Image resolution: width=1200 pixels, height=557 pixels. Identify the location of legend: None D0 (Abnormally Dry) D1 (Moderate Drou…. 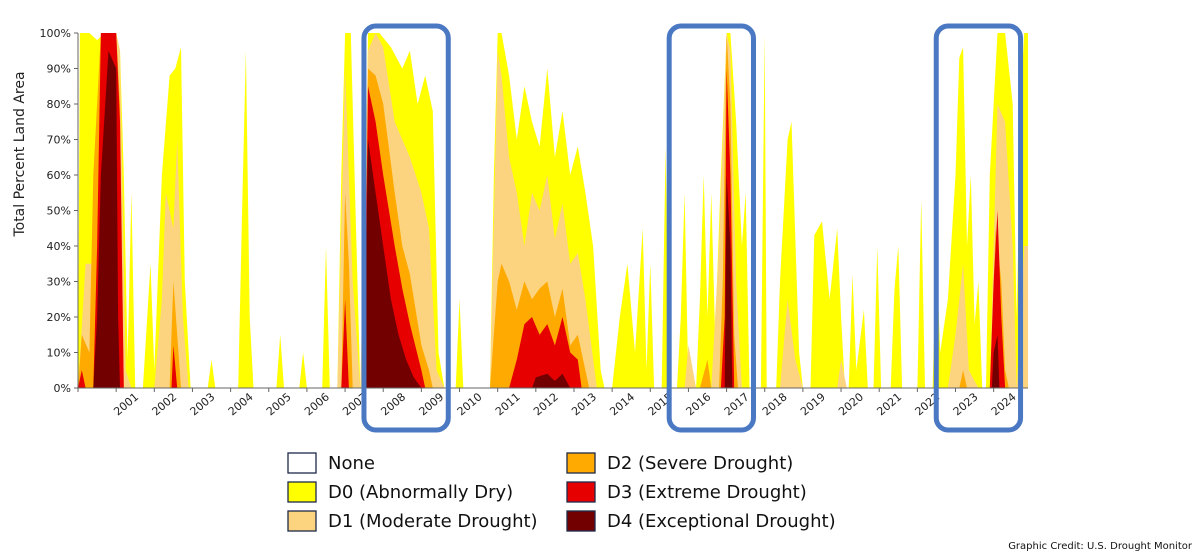
(561, 492).